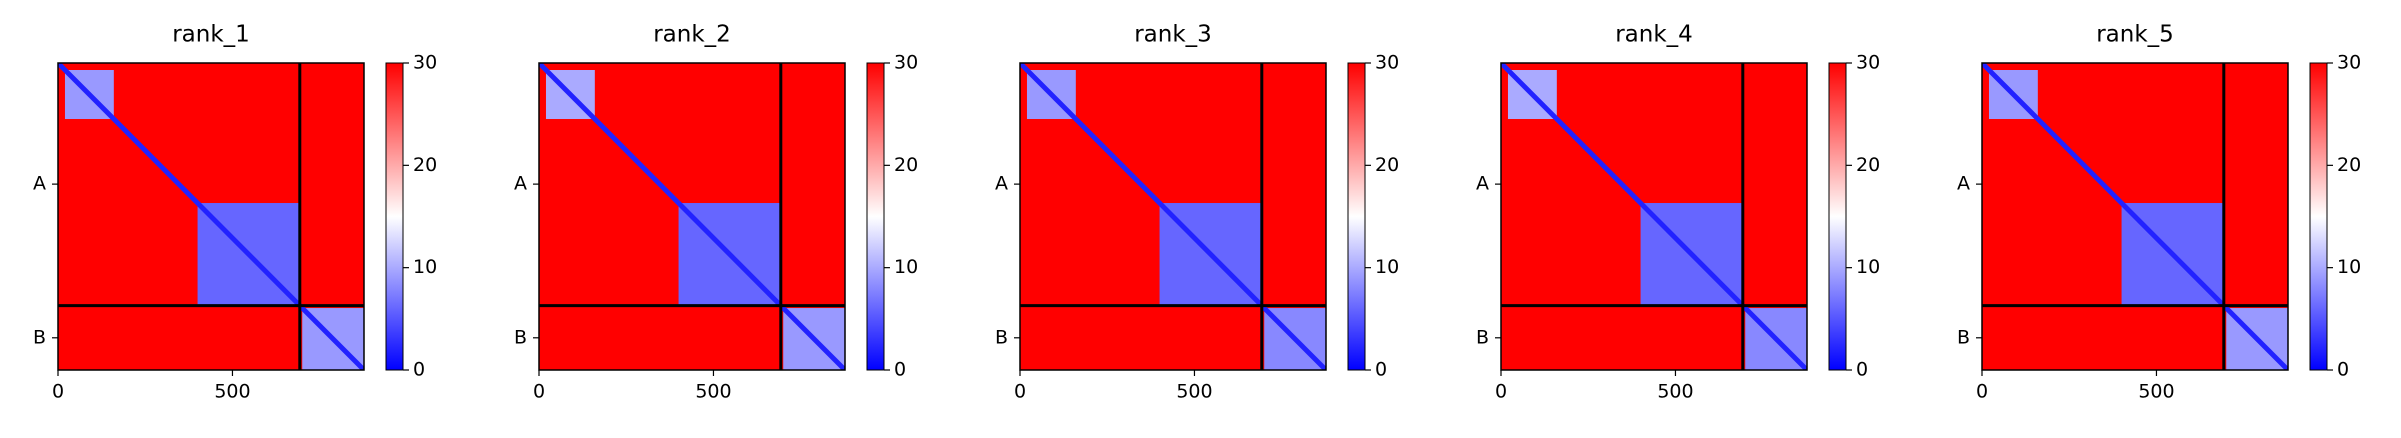  I want to click on panel: rank_3 0 500 A B 0 10 20 30, so click(1197, 212).